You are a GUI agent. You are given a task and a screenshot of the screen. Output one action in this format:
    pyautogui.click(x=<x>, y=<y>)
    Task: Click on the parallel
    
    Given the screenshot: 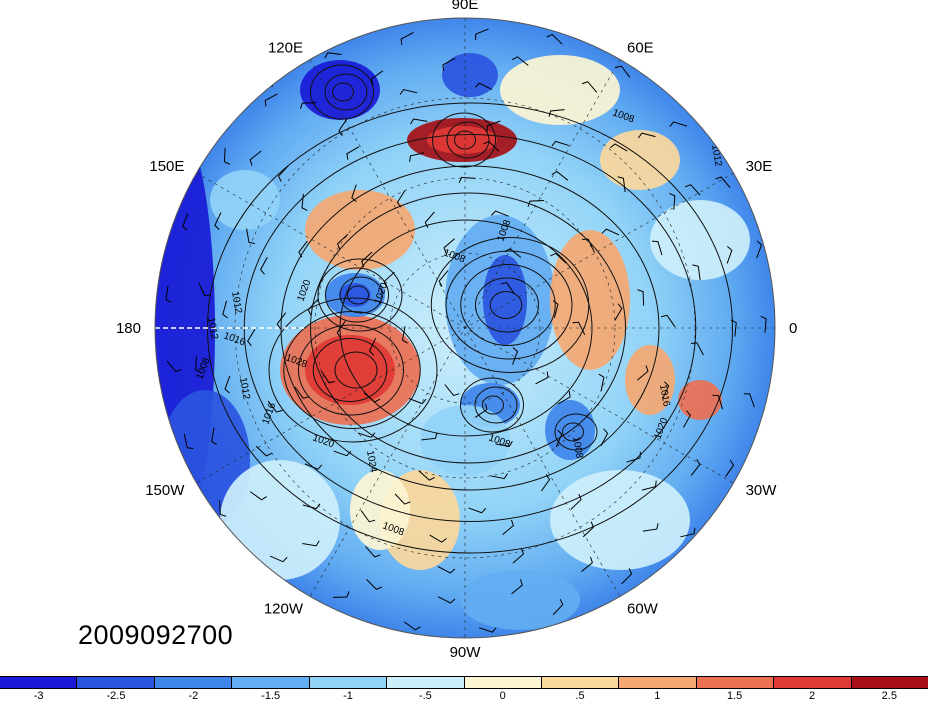 What is the action you would take?
    pyautogui.click(x=465, y=328)
    